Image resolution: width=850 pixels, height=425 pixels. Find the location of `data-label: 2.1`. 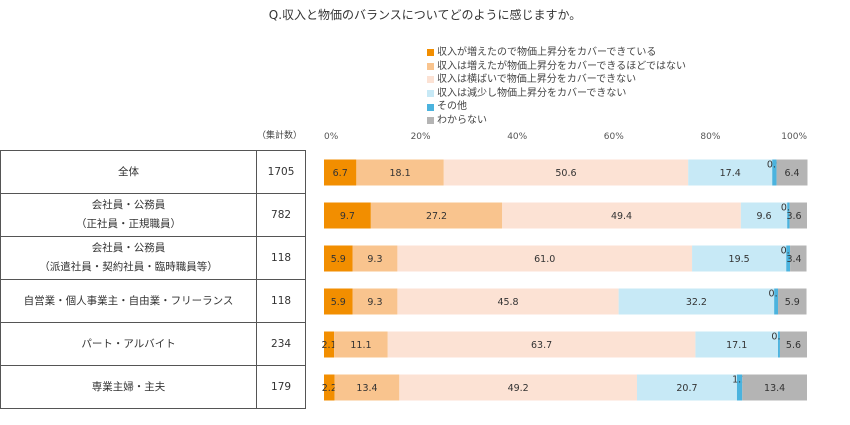

data-label: 2.1 is located at coordinates (329, 345).